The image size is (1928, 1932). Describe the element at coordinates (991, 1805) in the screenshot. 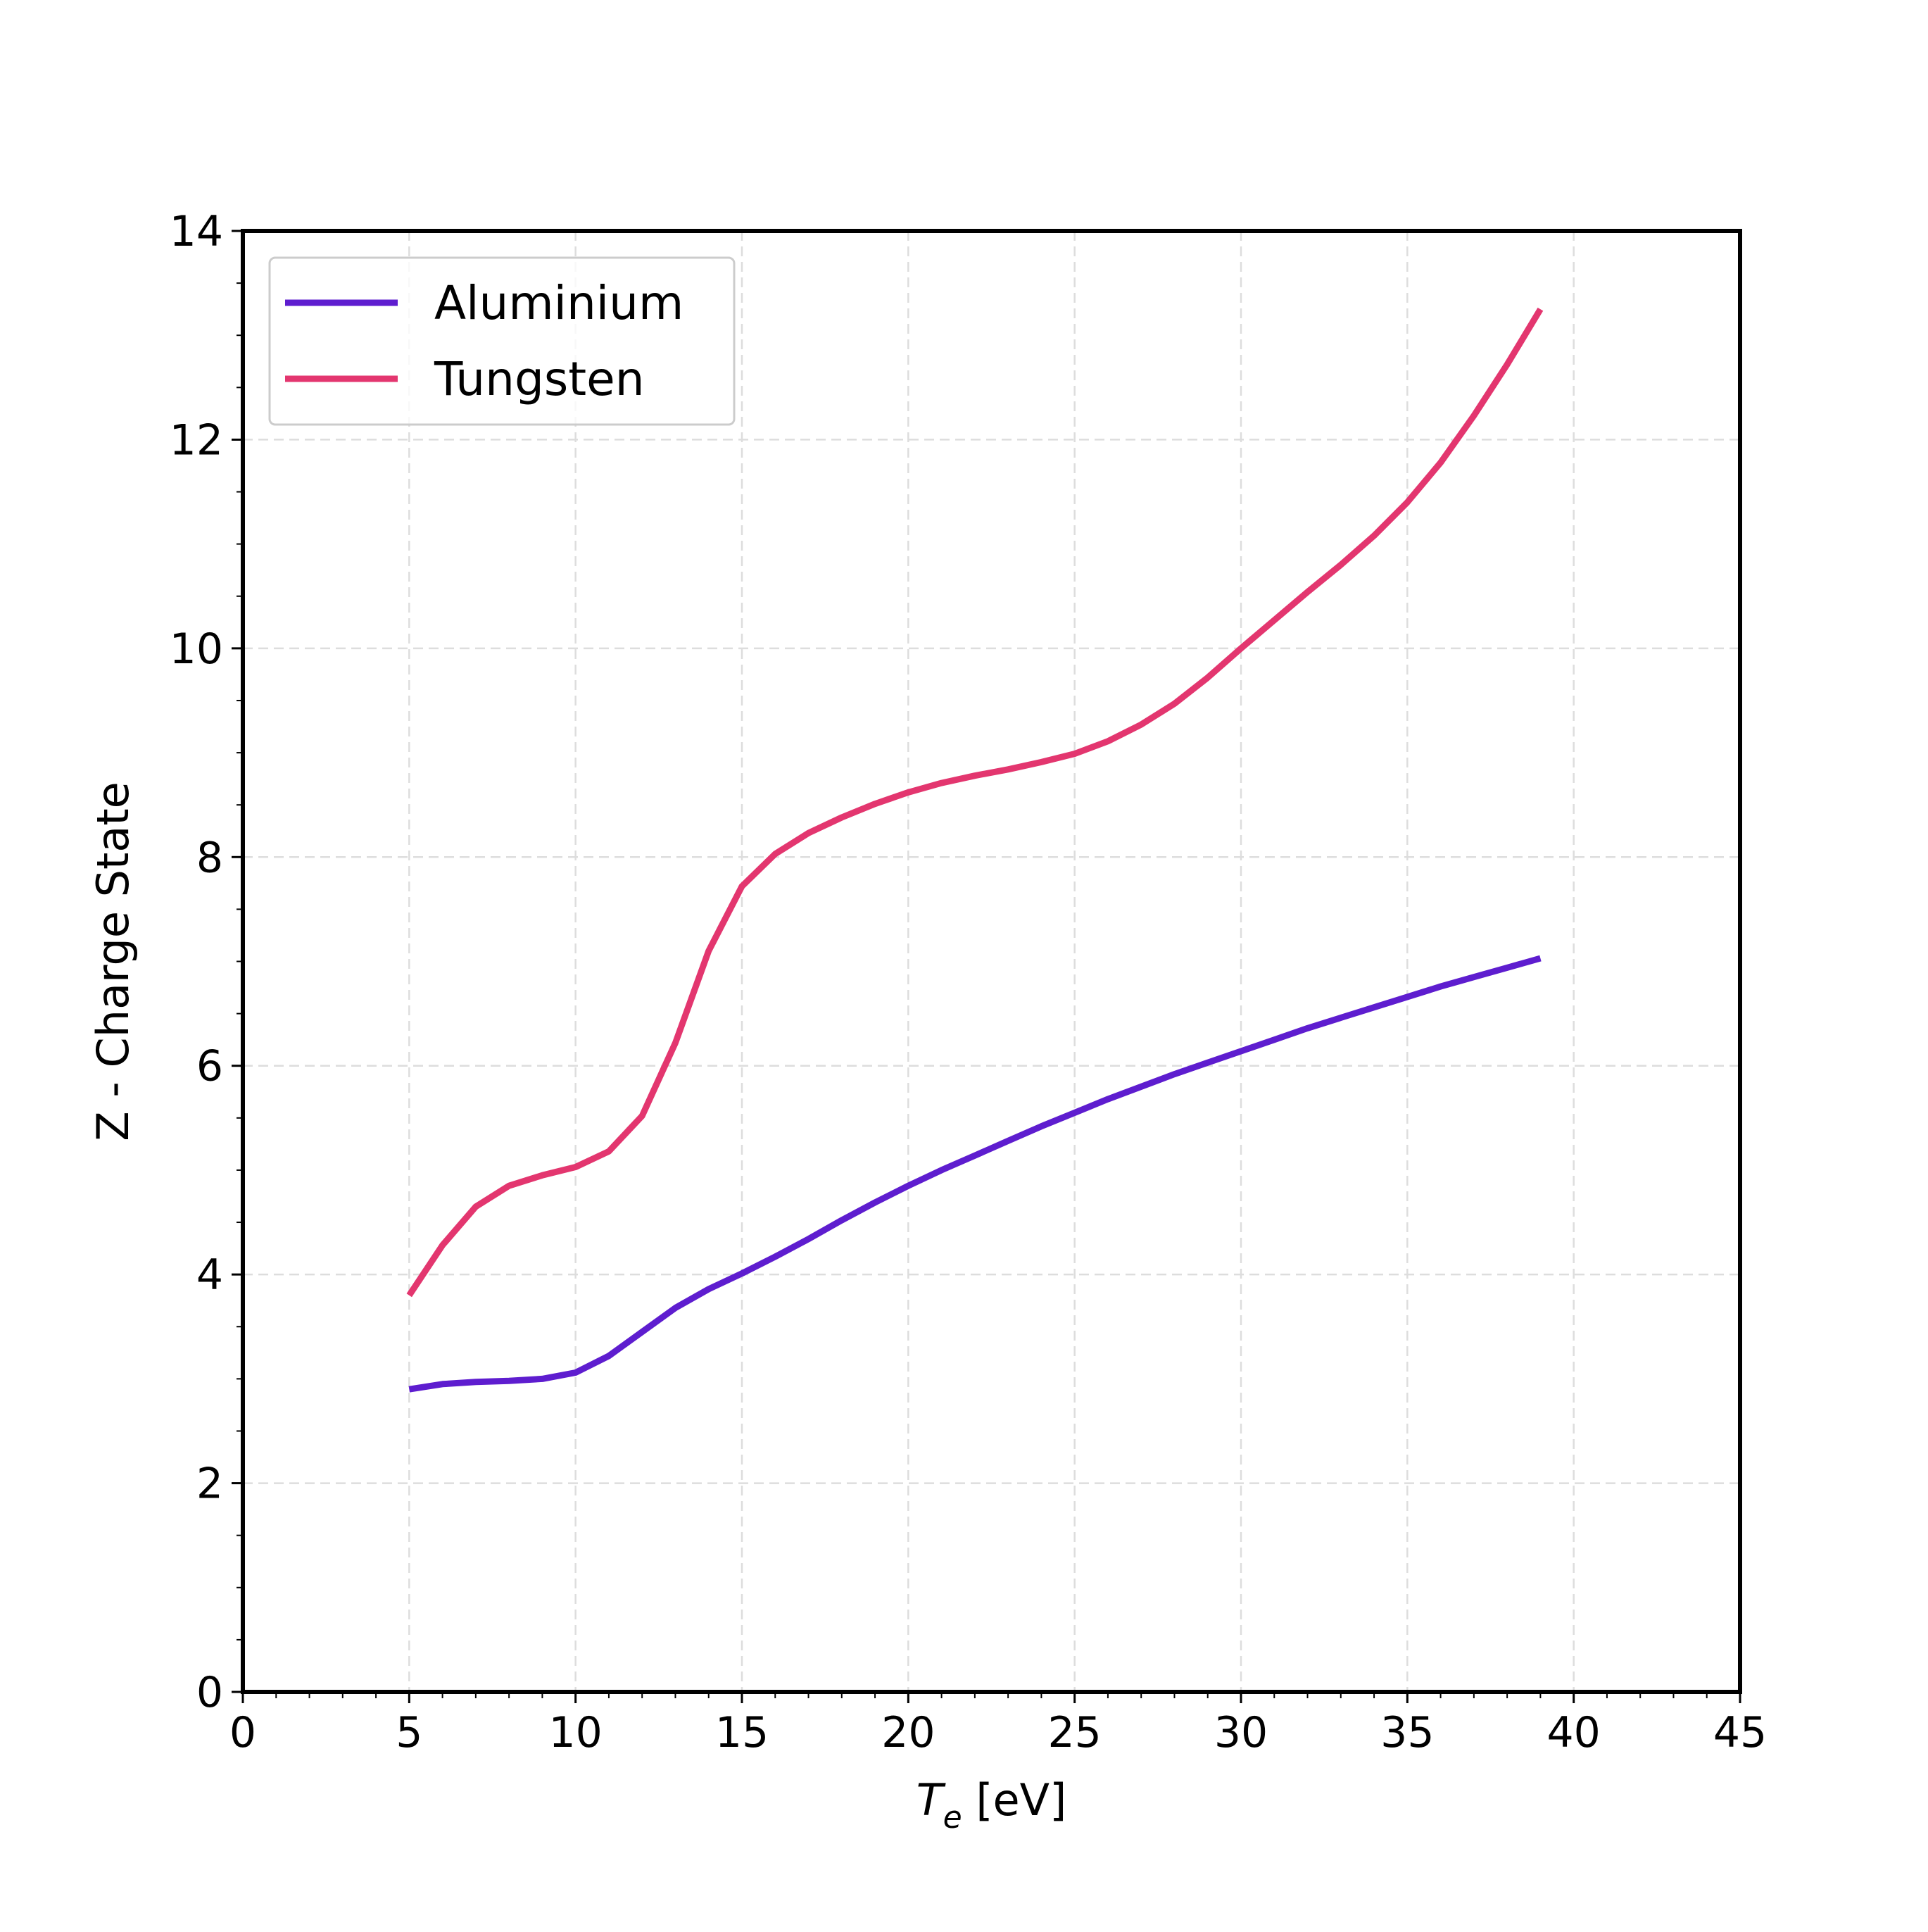

I see `x-axis-label: Te [eV]` at that location.